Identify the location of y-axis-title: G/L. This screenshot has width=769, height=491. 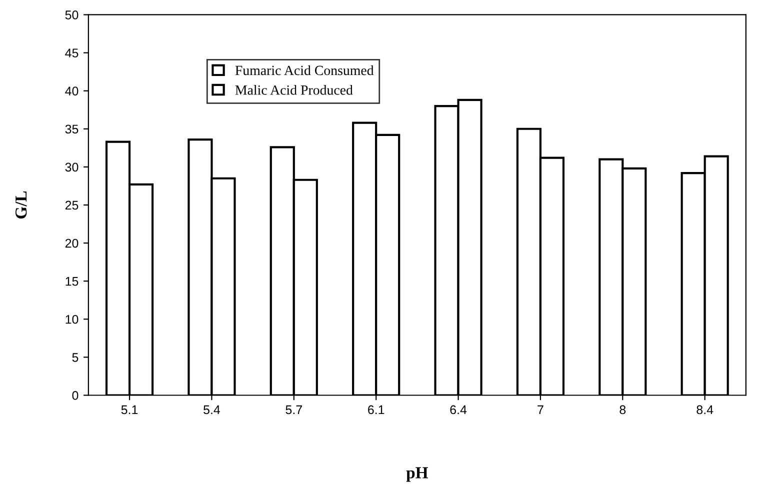
(21, 205).